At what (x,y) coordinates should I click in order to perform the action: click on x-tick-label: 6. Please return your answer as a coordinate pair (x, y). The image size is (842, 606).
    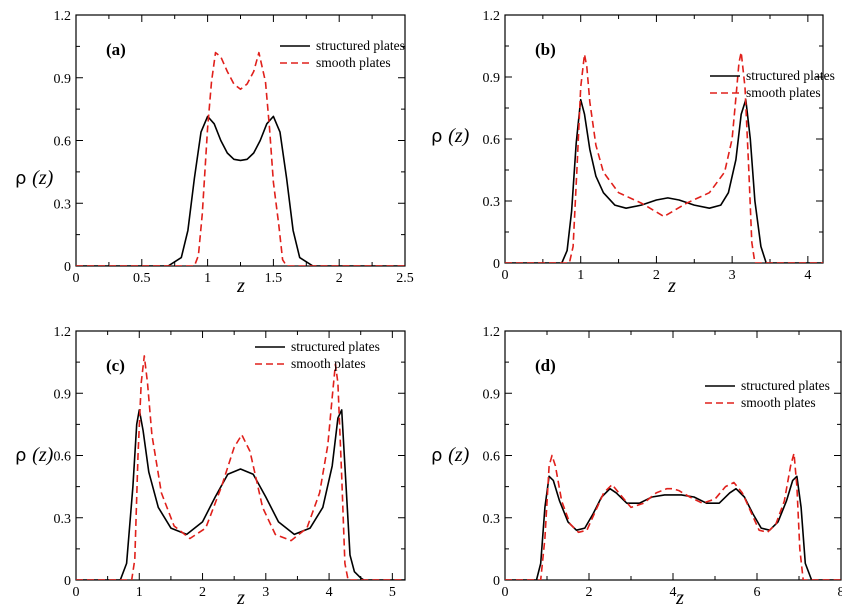
    Looking at the image, I should click on (757, 592).